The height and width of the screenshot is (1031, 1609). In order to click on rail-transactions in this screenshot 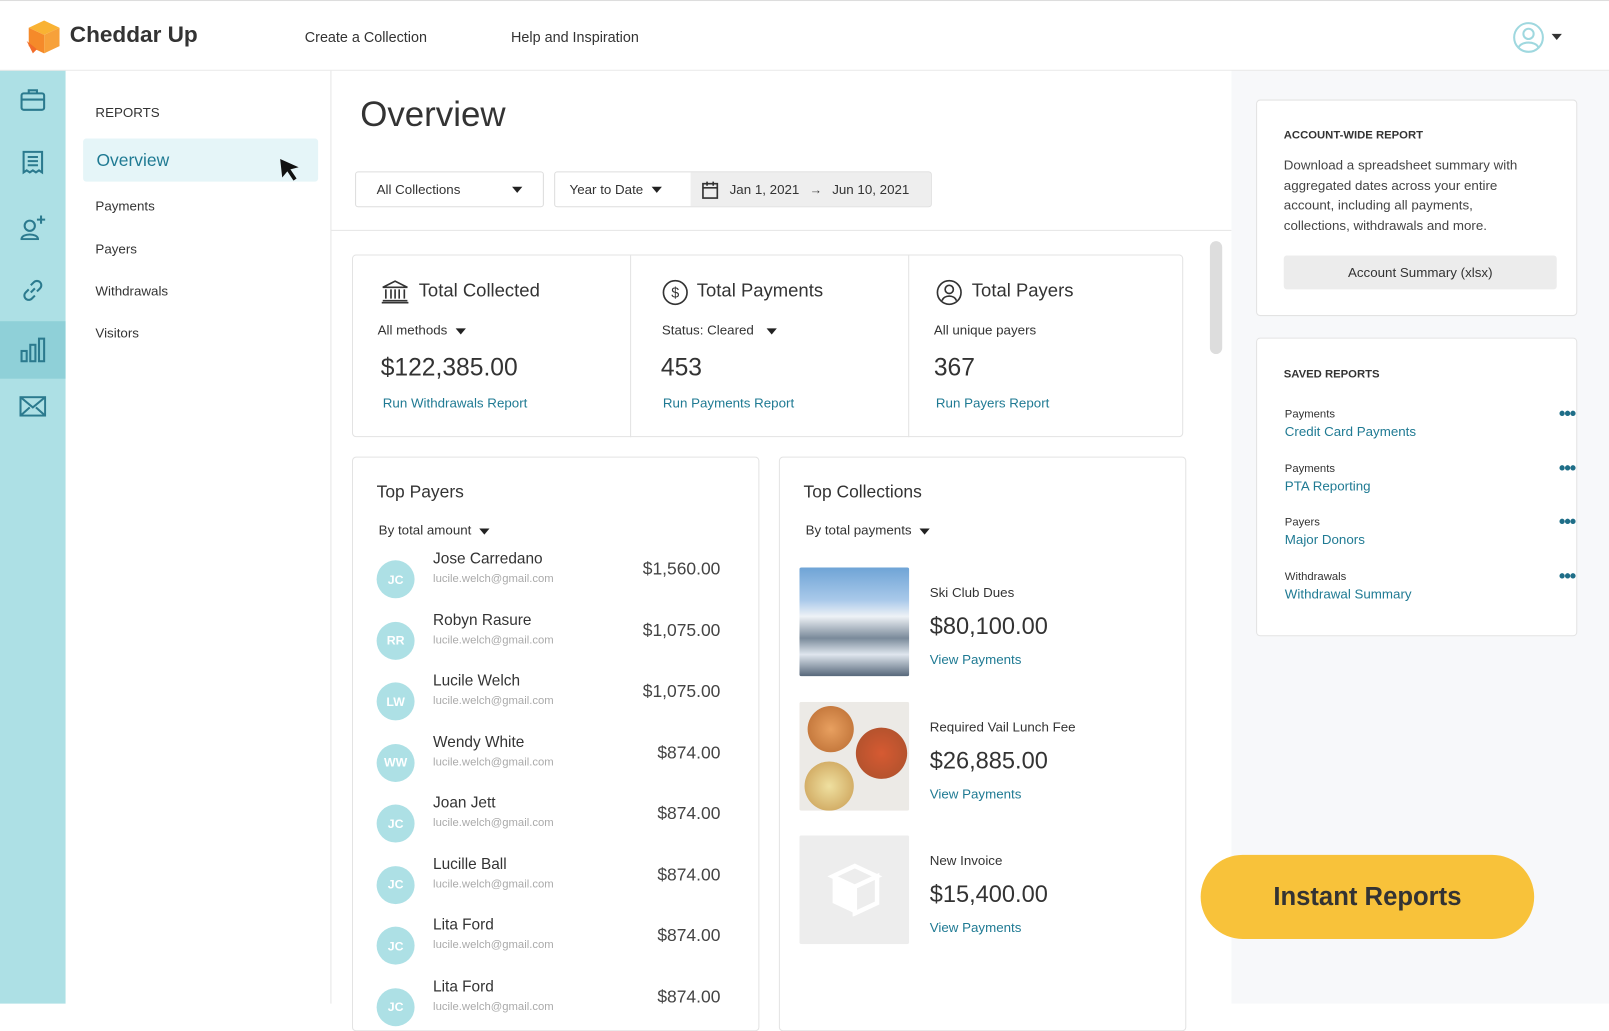, I will do `click(33, 161)`.